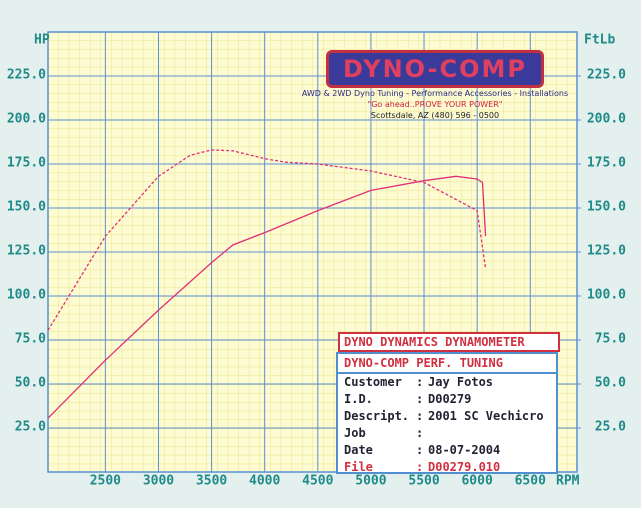 This screenshot has width=641, height=508. What do you see at coordinates (599, 40) in the screenshot?
I see `y2-axis-label: FtLb` at bounding box center [599, 40].